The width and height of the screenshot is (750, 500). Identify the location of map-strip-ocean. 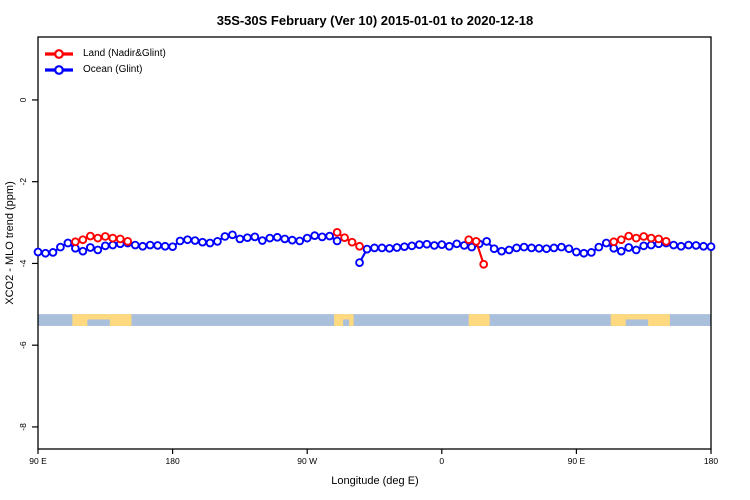
(374, 320).